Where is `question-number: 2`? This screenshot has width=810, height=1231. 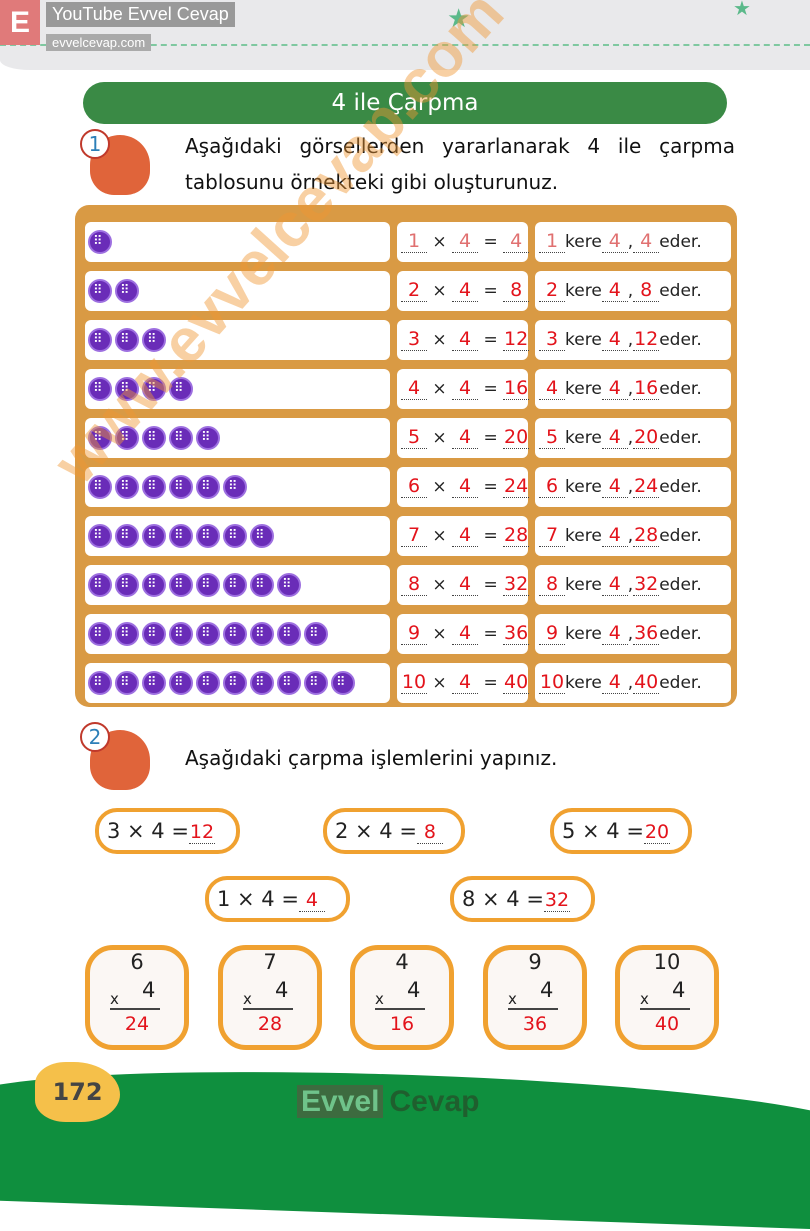 question-number: 2 is located at coordinates (95, 737).